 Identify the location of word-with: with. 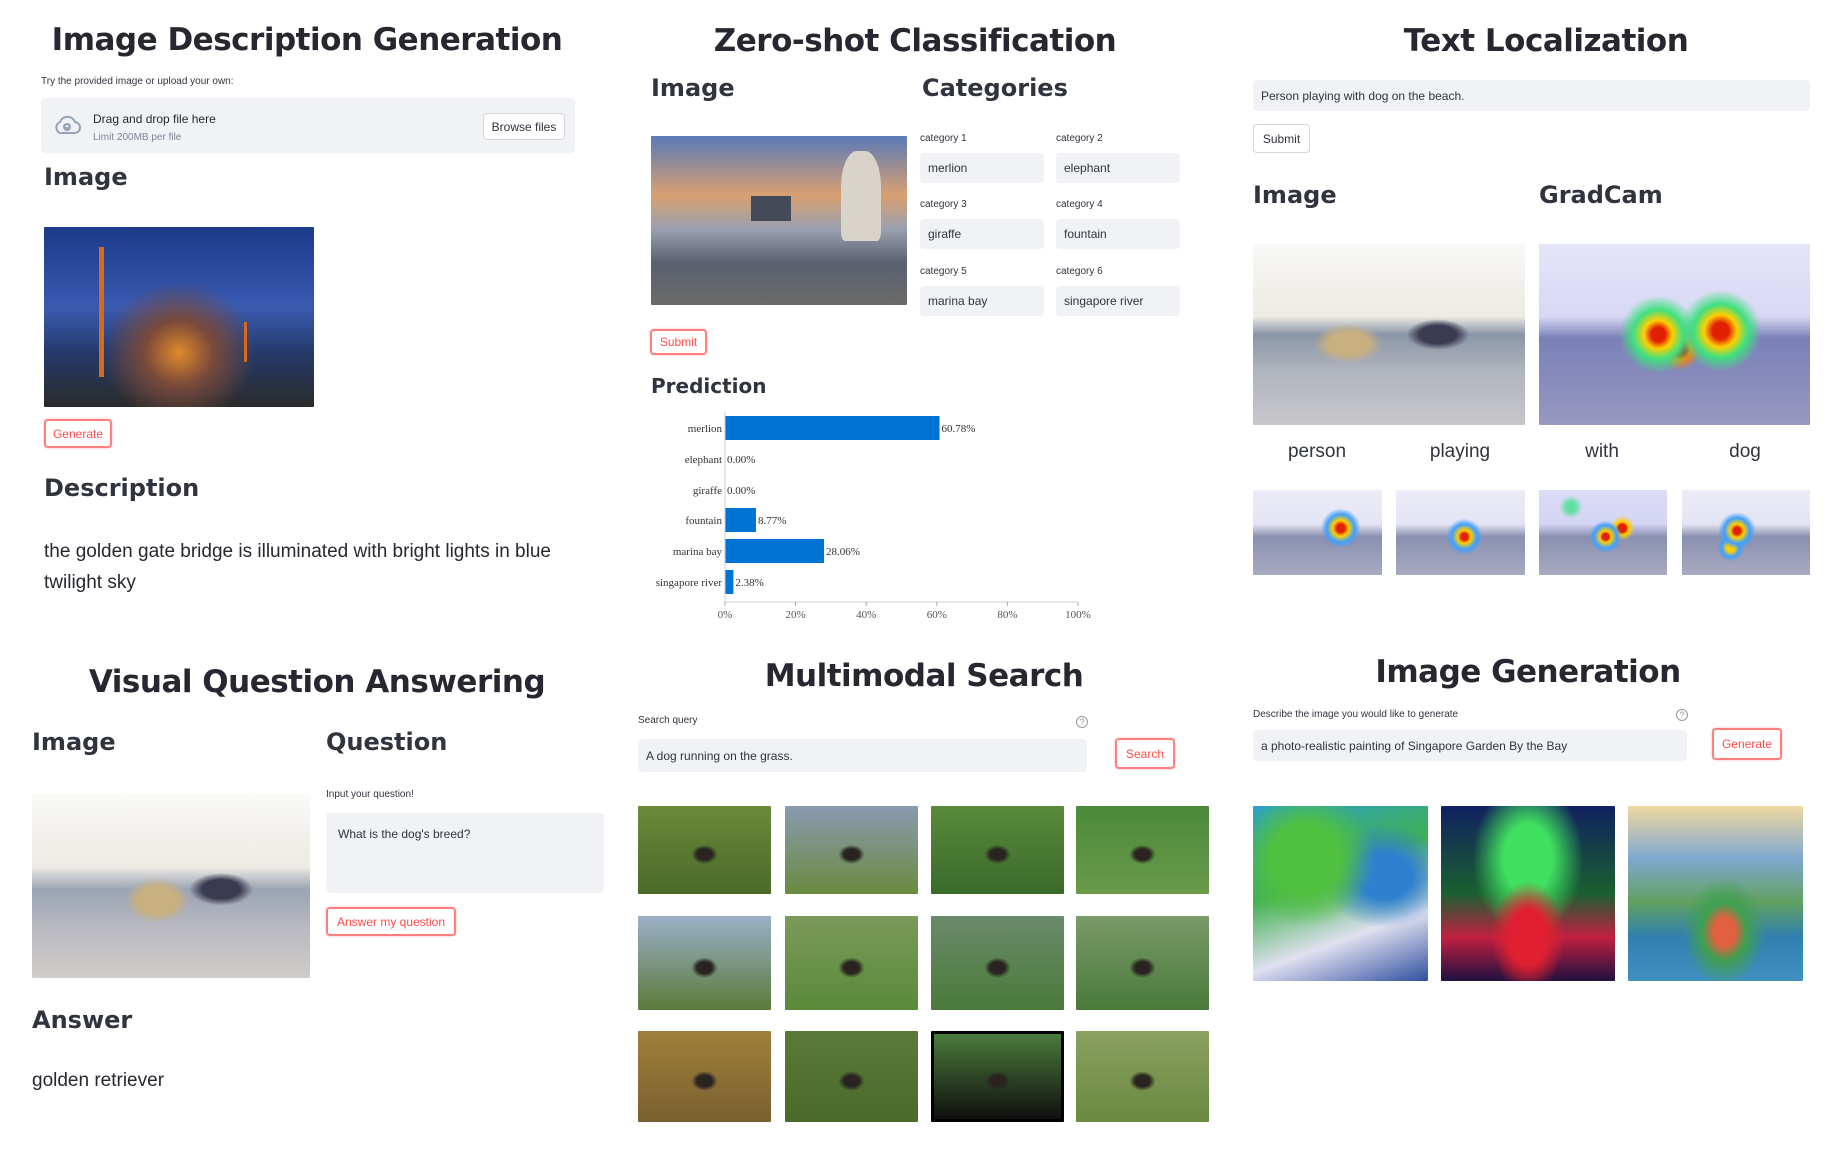
(1602, 451).